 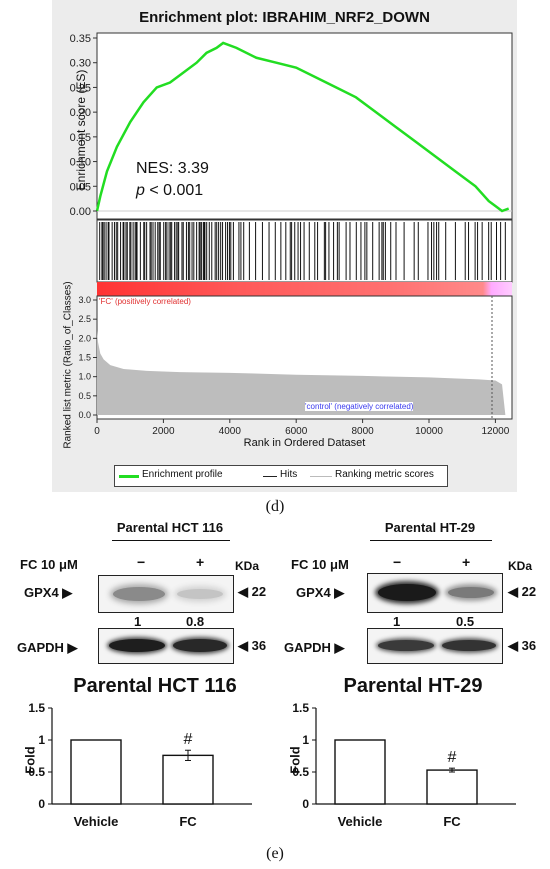 I want to click on p-annotation: p < 0.001, so click(x=169, y=191).